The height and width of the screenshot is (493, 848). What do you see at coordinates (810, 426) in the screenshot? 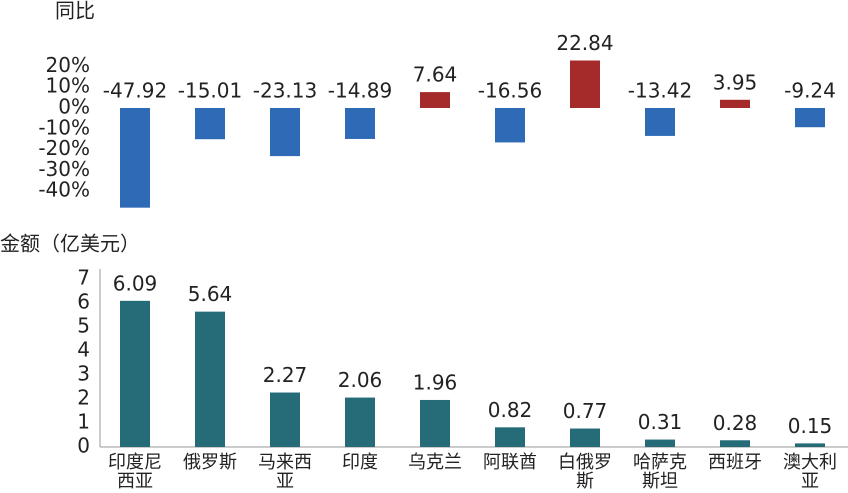
I see `value-label: 0.15` at bounding box center [810, 426].